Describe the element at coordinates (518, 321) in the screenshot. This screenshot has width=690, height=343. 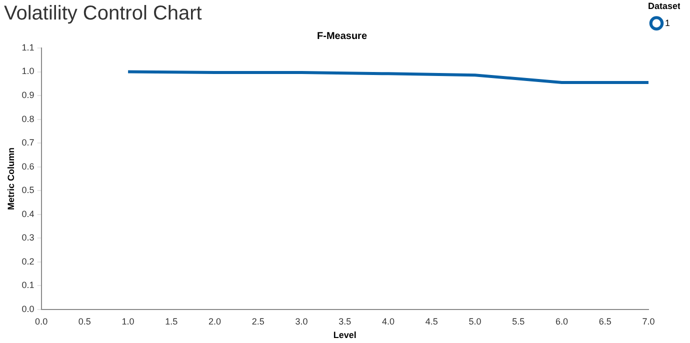
I see `x-tick-label: 5.5` at that location.